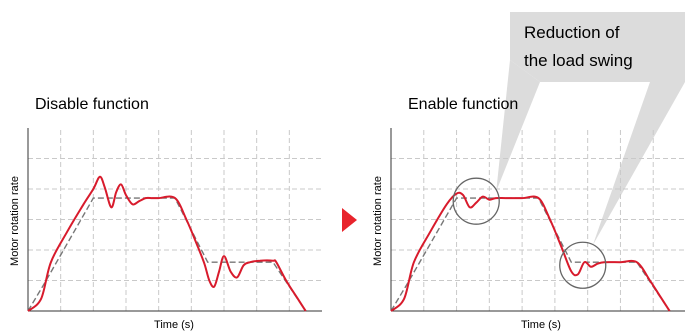 This screenshot has height=331, width=685. Describe the element at coordinates (578, 60) in the screenshot. I see `callout-line-2: the load swing` at that location.